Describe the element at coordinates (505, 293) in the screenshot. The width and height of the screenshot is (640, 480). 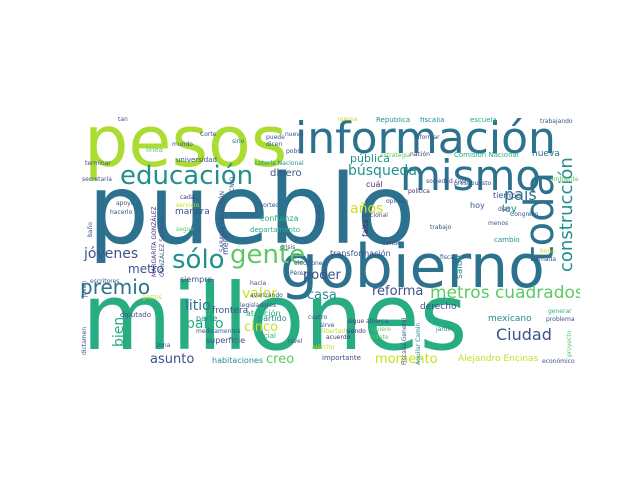
I see `word-metros-cuadrados: metros cuadrados` at that location.